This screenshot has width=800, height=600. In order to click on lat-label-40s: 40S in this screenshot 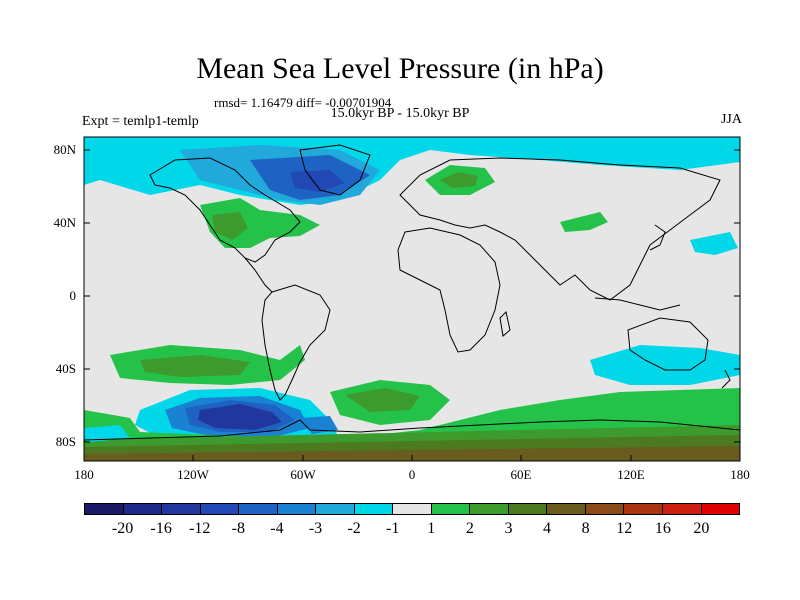, I will do `click(65, 368)`.